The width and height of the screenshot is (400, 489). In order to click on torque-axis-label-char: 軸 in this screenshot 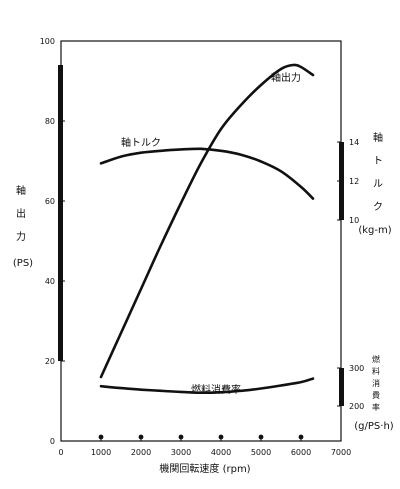, I will do `click(378, 137)`.